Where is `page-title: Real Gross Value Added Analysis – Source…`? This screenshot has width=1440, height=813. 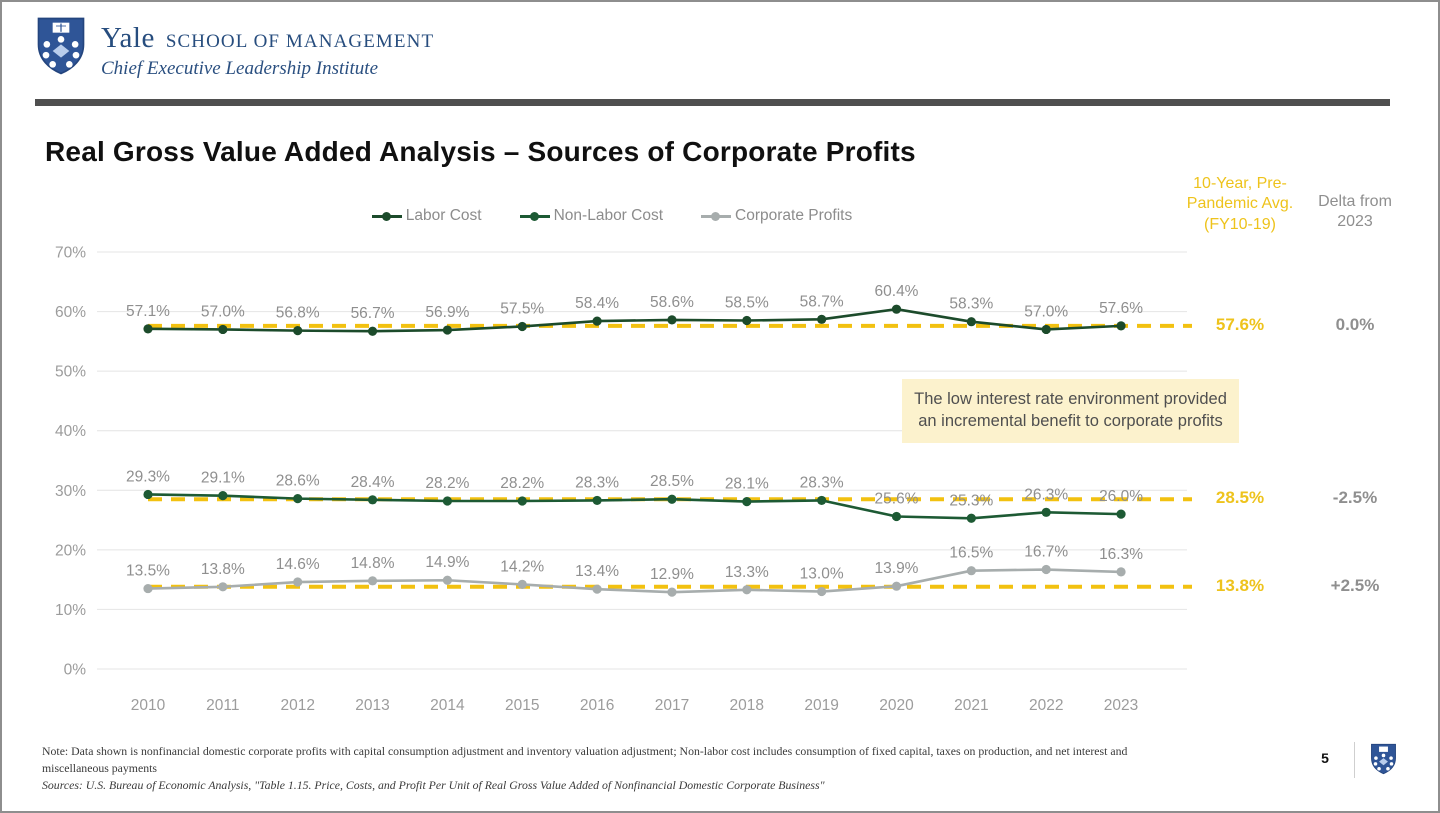
page-title: Real Gross Value Added Analysis – Source… is located at coordinates (480, 151).